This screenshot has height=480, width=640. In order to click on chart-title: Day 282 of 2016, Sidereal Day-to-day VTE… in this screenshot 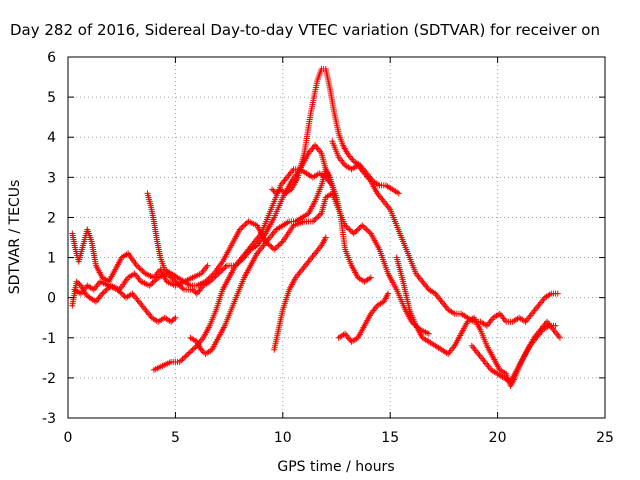, I will do `click(305, 30)`.